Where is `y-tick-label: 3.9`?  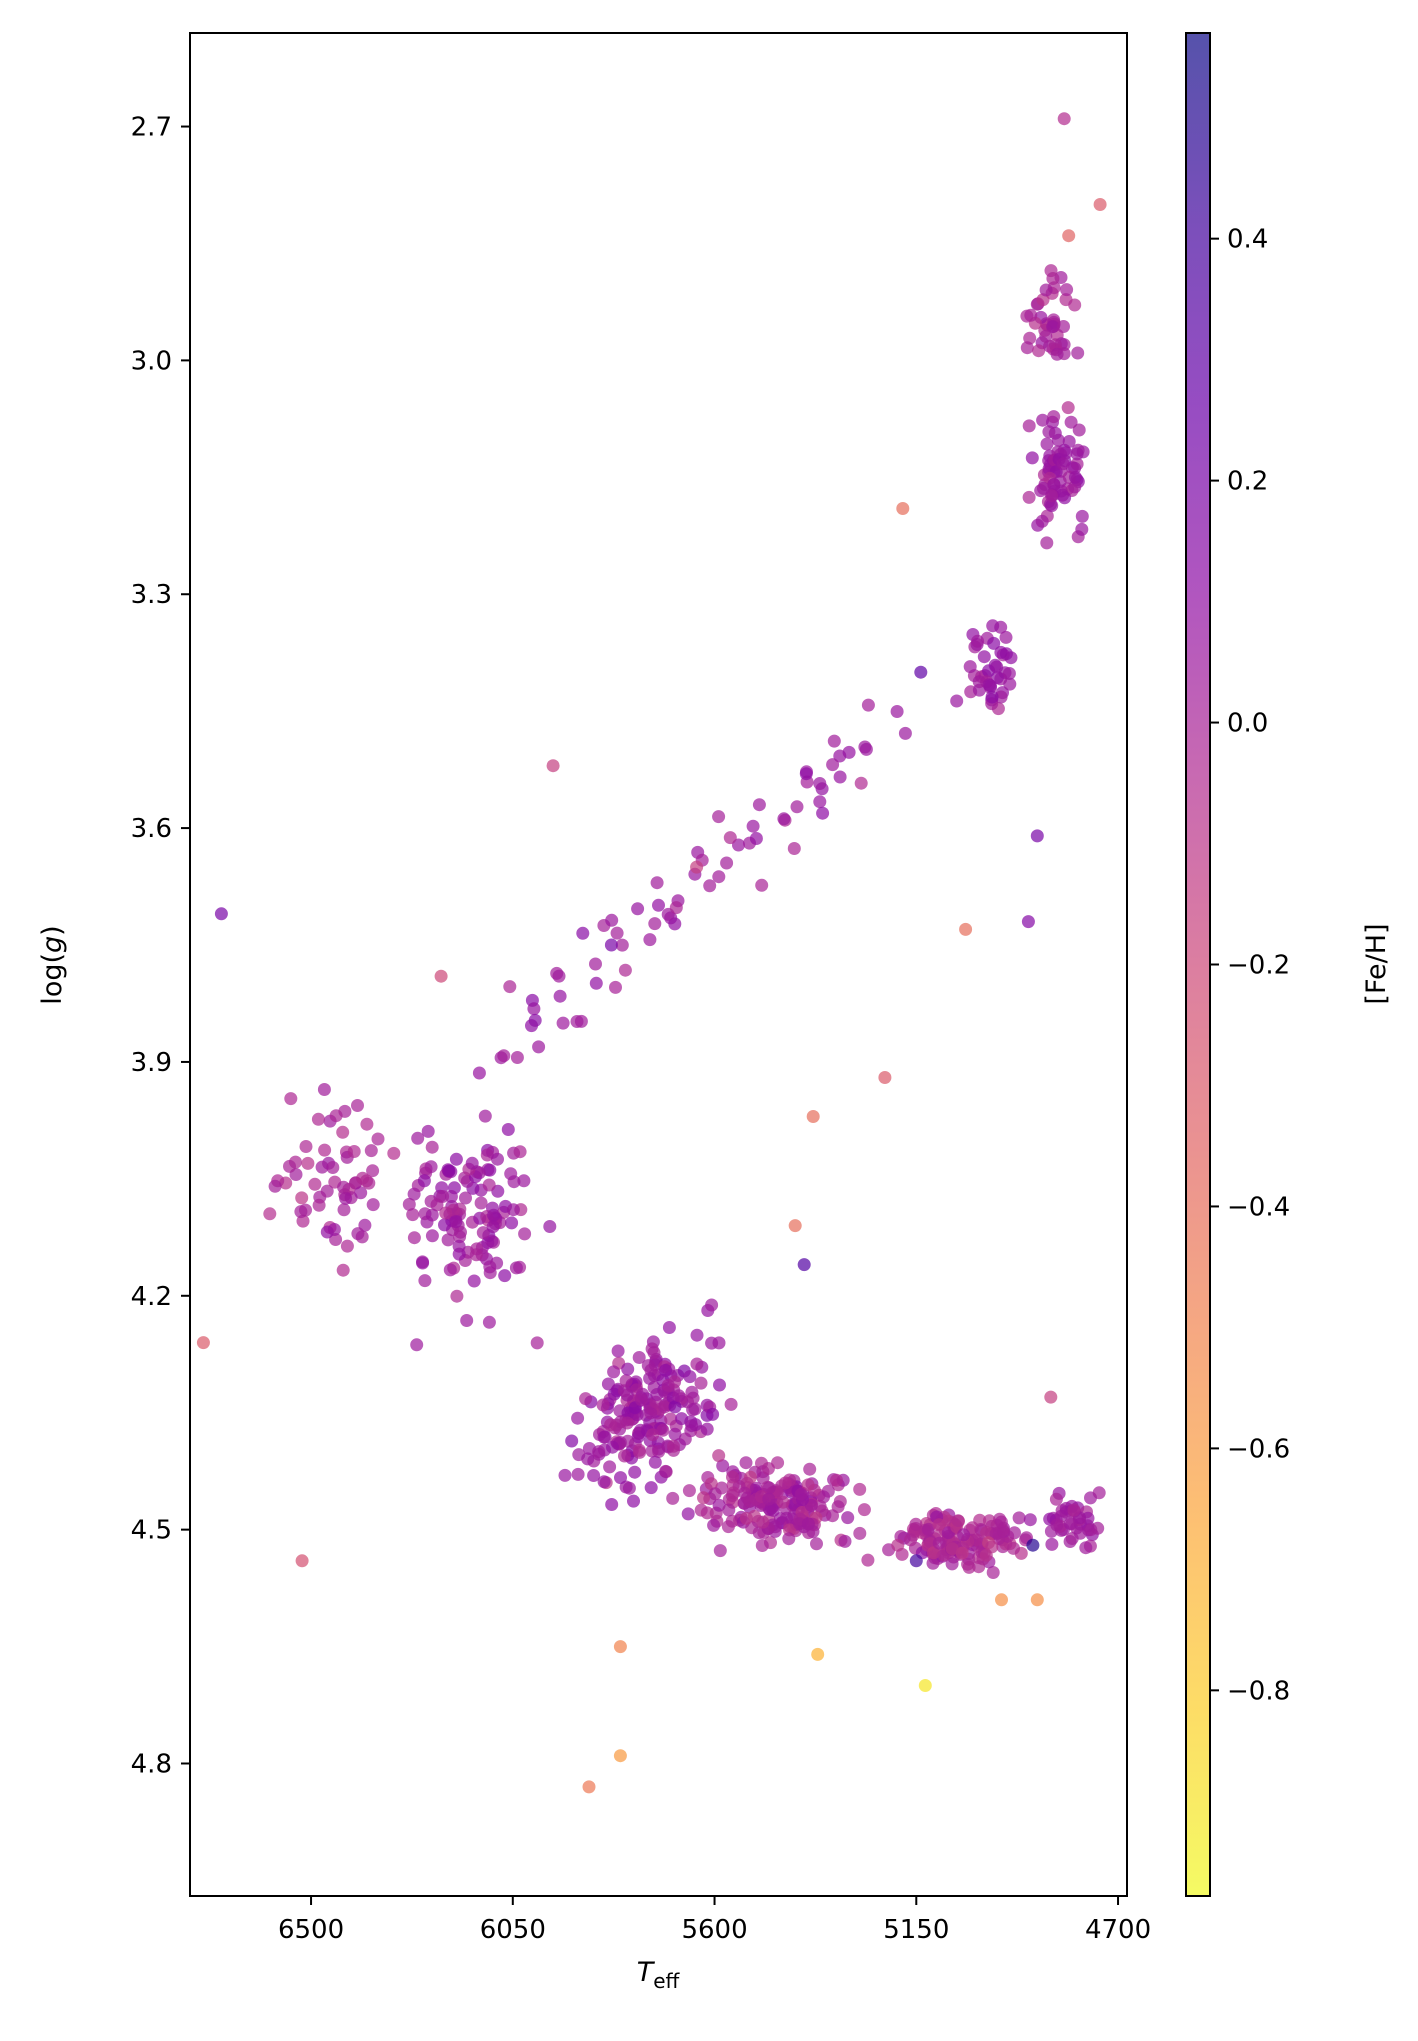
y-tick-label: 3.9 is located at coordinates (151, 1063).